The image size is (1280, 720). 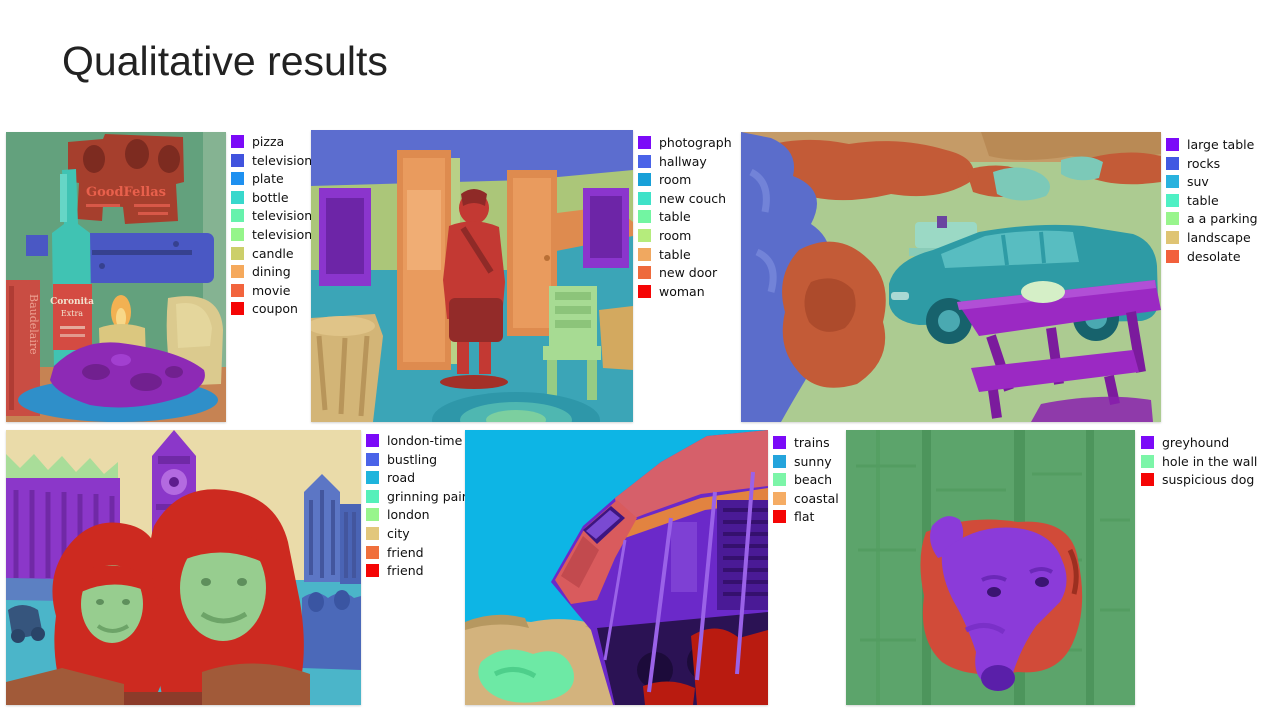 What do you see at coordinates (33, 324) in the screenshot?
I see `book-spine-text: Baudelaire` at bounding box center [33, 324].